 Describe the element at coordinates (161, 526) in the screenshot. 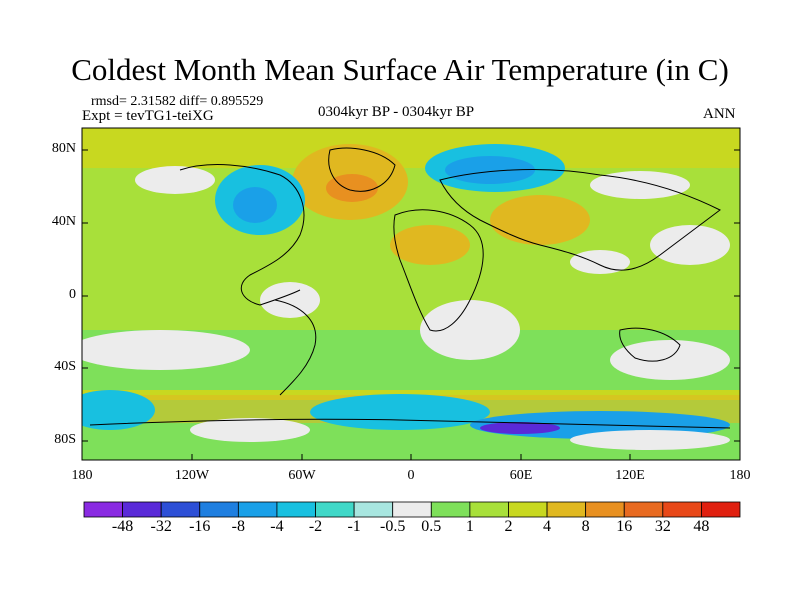

I see `colorbar-label: -32` at that location.